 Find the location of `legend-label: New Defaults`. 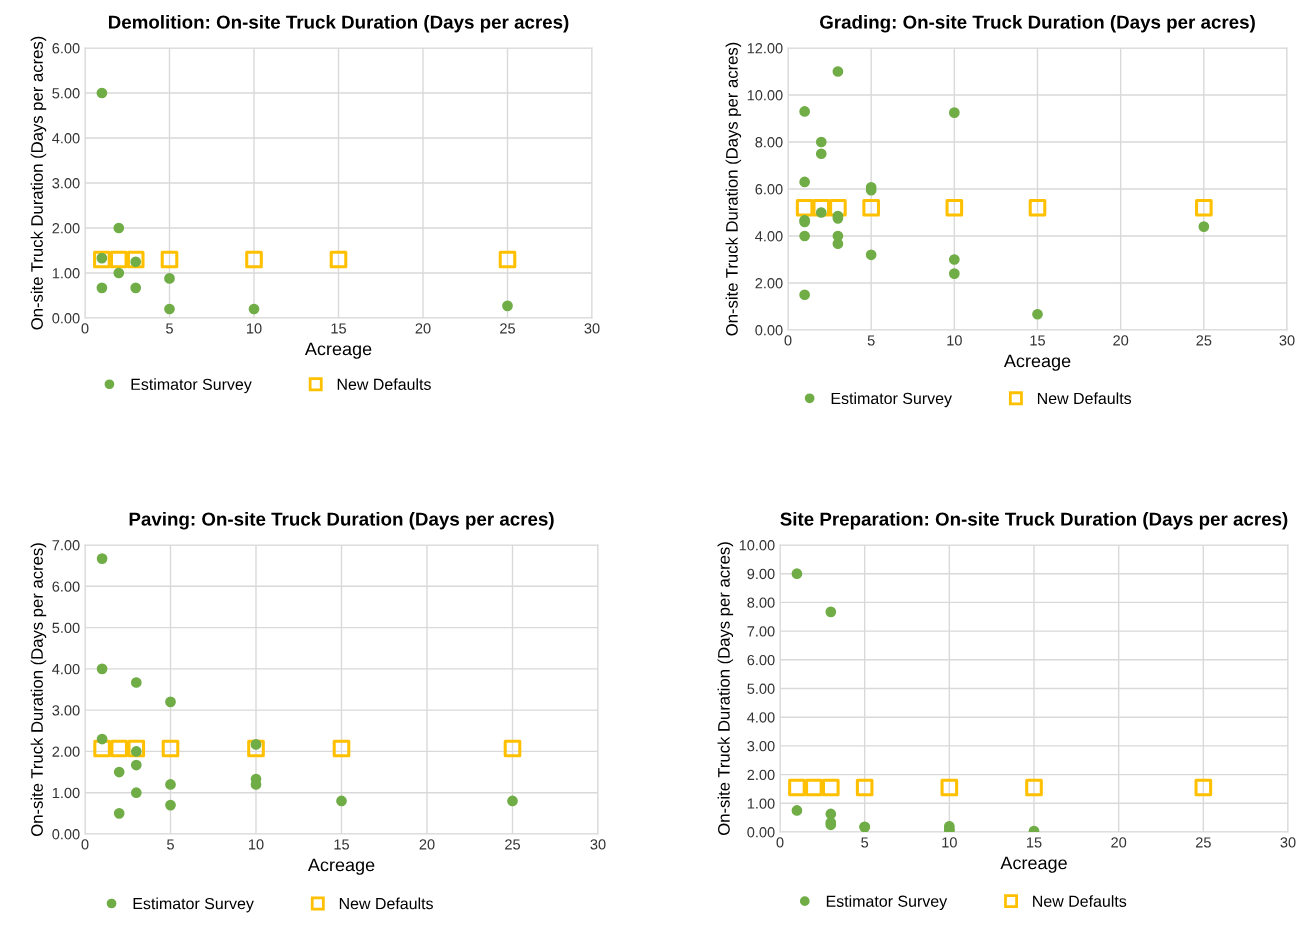

legend-label: New Defaults is located at coordinates (386, 903).